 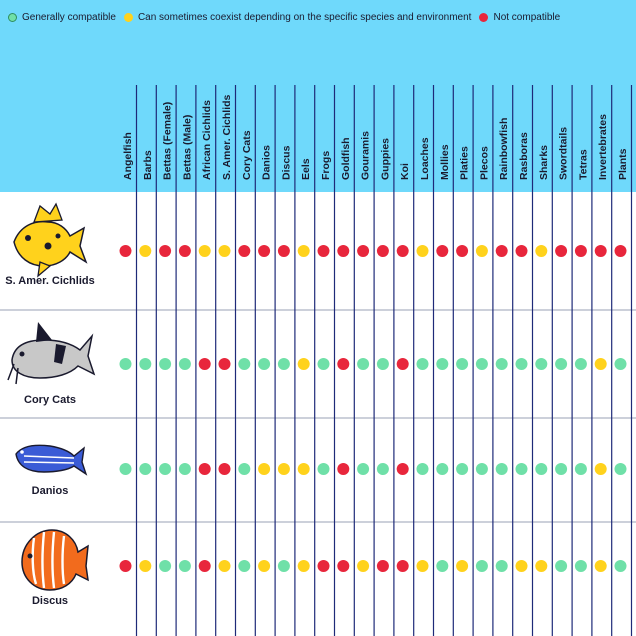 I want to click on column-label: Loaches, so click(x=425, y=158).